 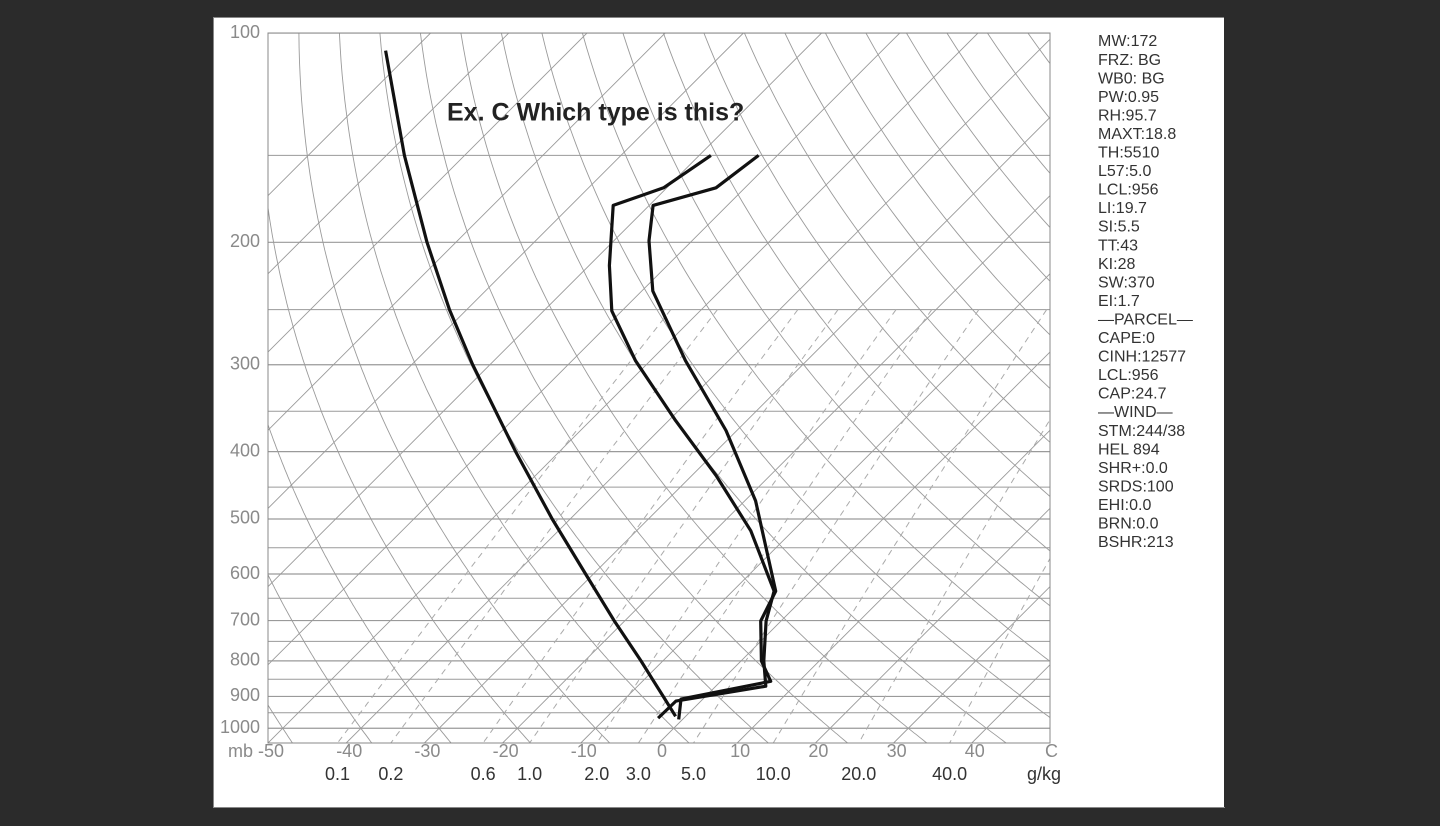 I want to click on index-text: CAP:24.7, so click(x=1132, y=394).